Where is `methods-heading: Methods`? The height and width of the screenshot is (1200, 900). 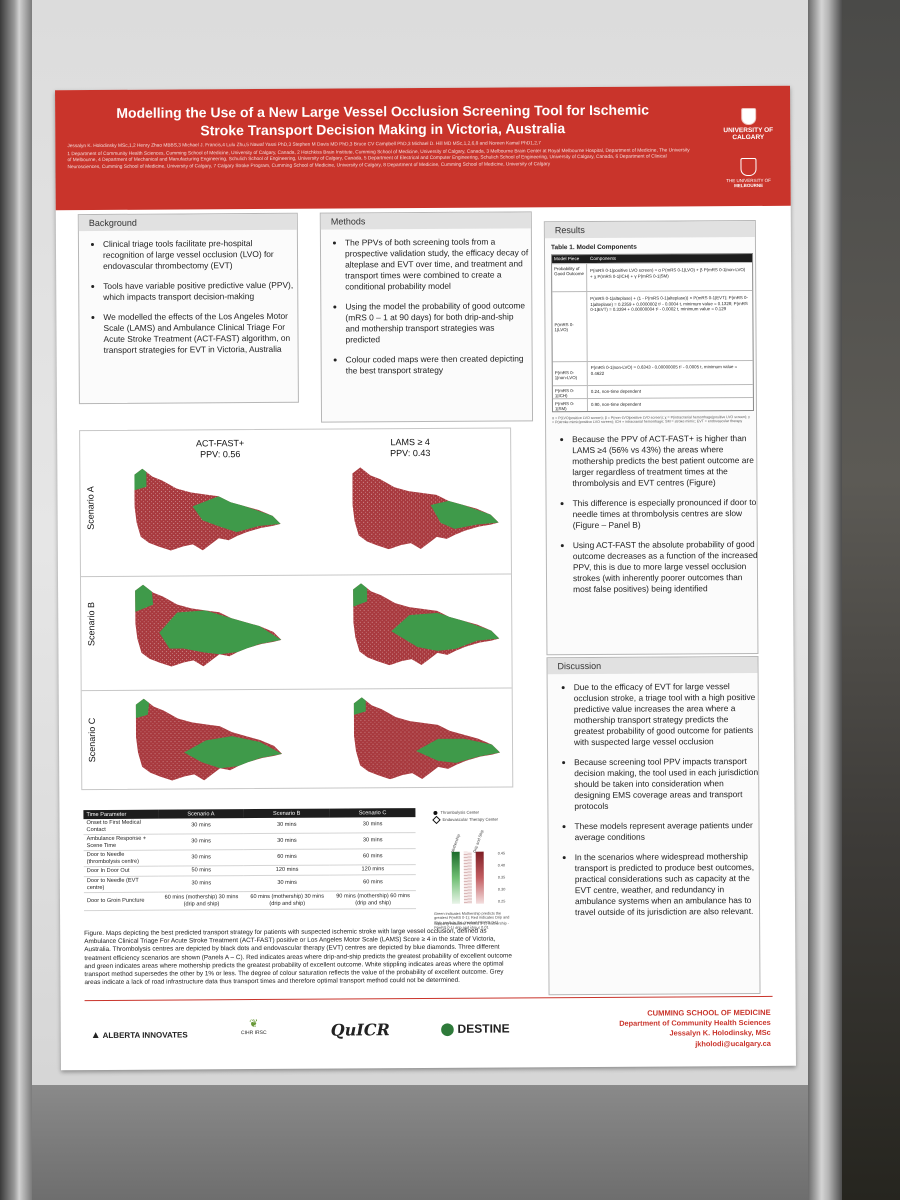
methods-heading: Methods is located at coordinates (425, 221).